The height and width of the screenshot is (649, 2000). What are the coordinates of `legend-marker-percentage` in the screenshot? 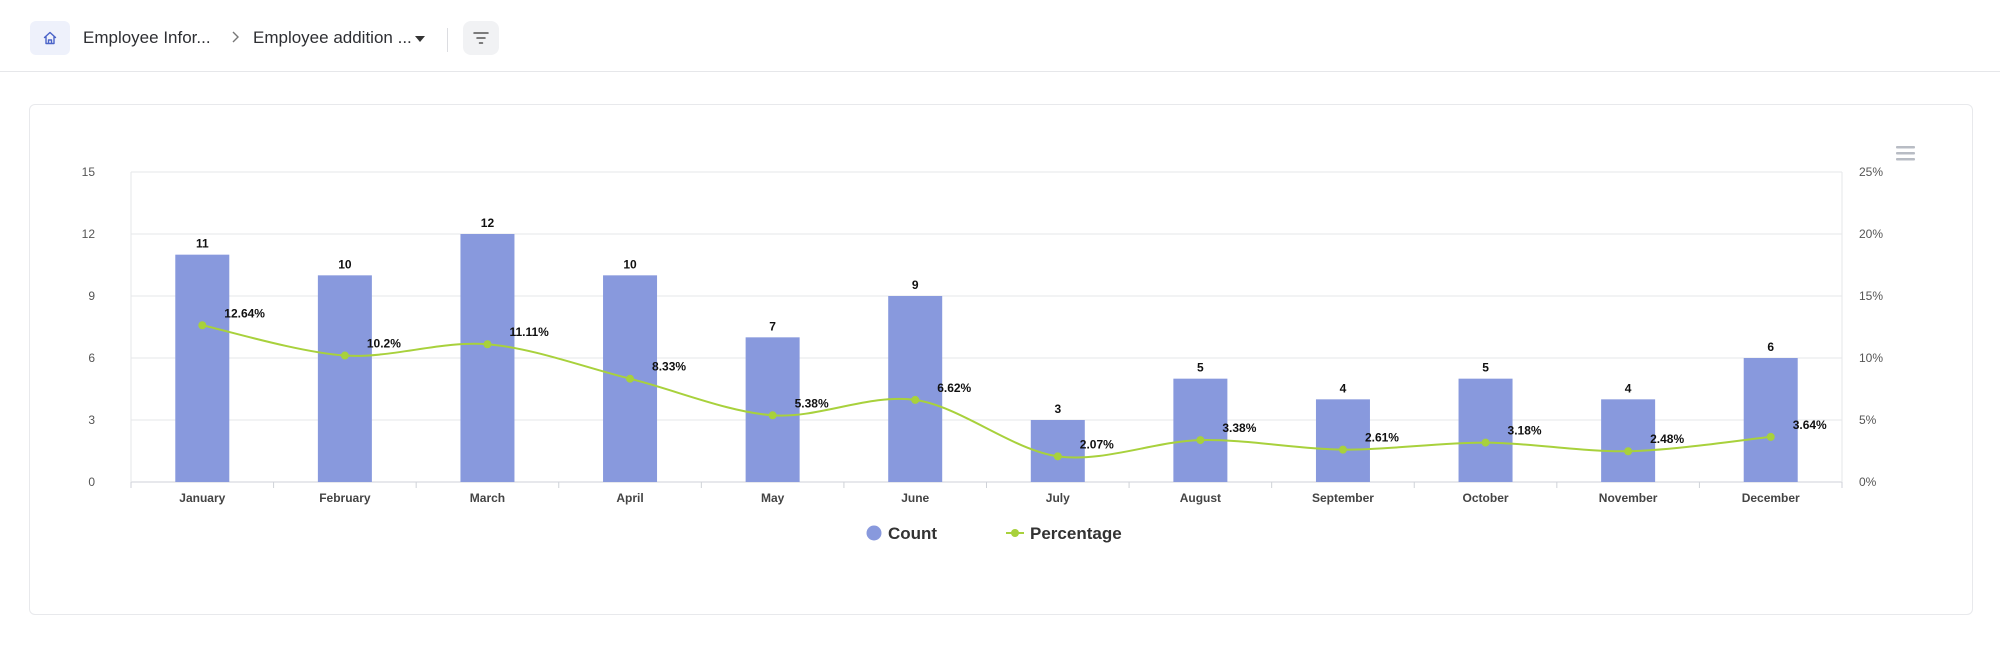 It's located at (1015, 533).